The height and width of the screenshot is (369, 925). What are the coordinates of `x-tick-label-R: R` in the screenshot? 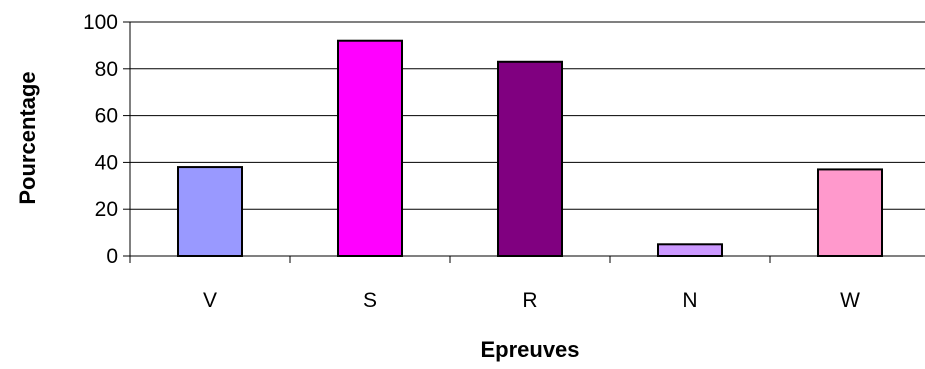 It's located at (529, 300).